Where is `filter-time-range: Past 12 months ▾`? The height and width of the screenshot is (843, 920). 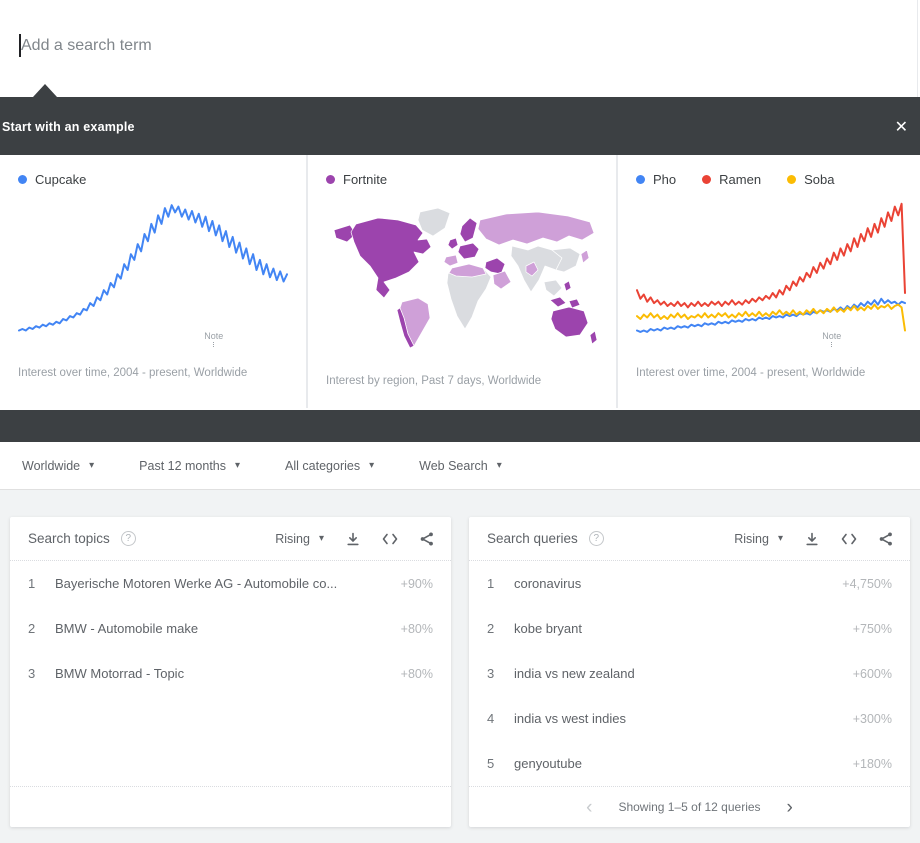 filter-time-range: Past 12 months ▾ is located at coordinates (189, 466).